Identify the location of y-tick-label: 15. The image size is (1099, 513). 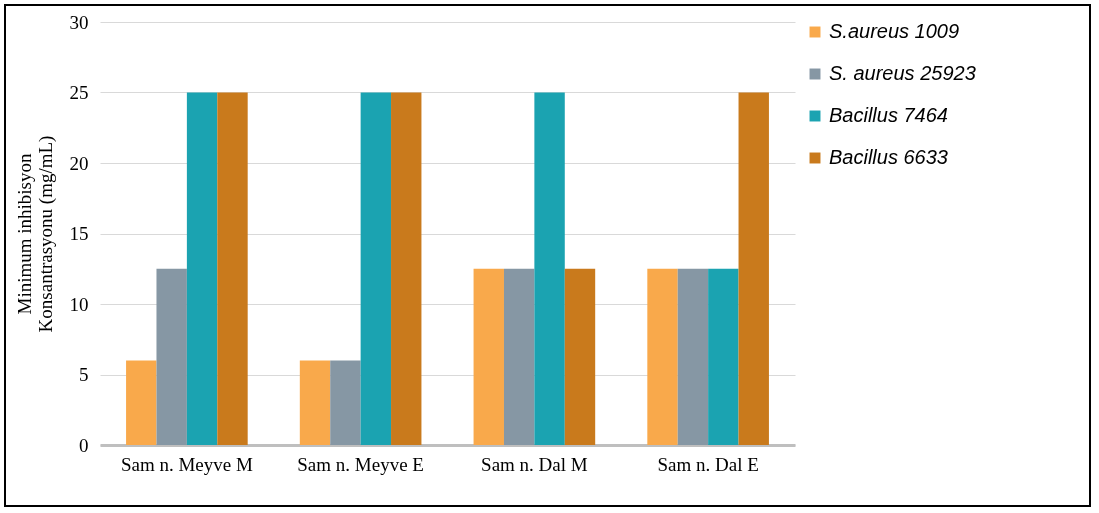
(79, 233).